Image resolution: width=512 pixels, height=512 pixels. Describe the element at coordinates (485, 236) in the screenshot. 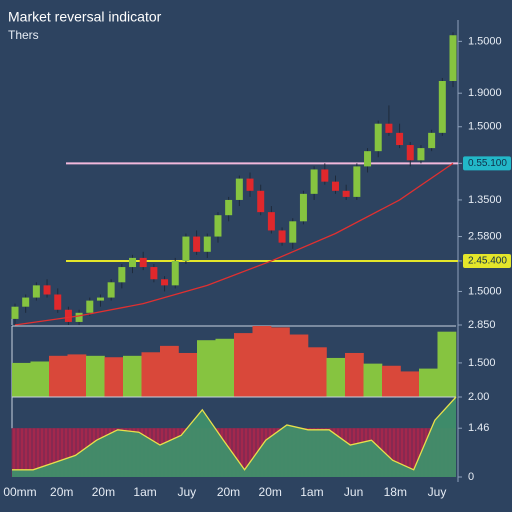

I see `y-tick-label: 2.5800` at that location.